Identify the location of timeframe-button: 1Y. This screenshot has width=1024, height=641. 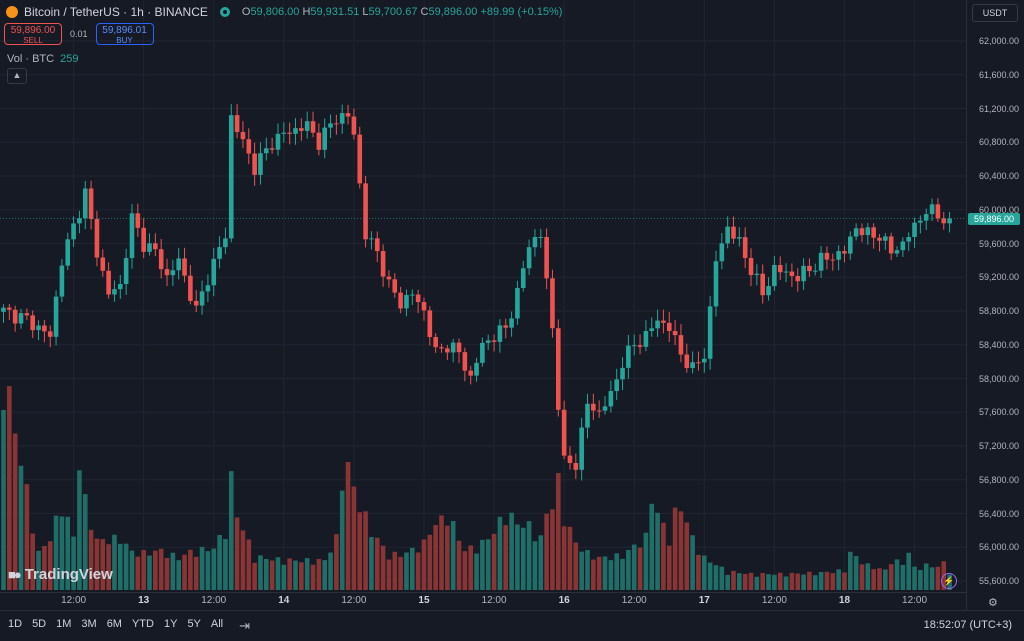
(170, 624).